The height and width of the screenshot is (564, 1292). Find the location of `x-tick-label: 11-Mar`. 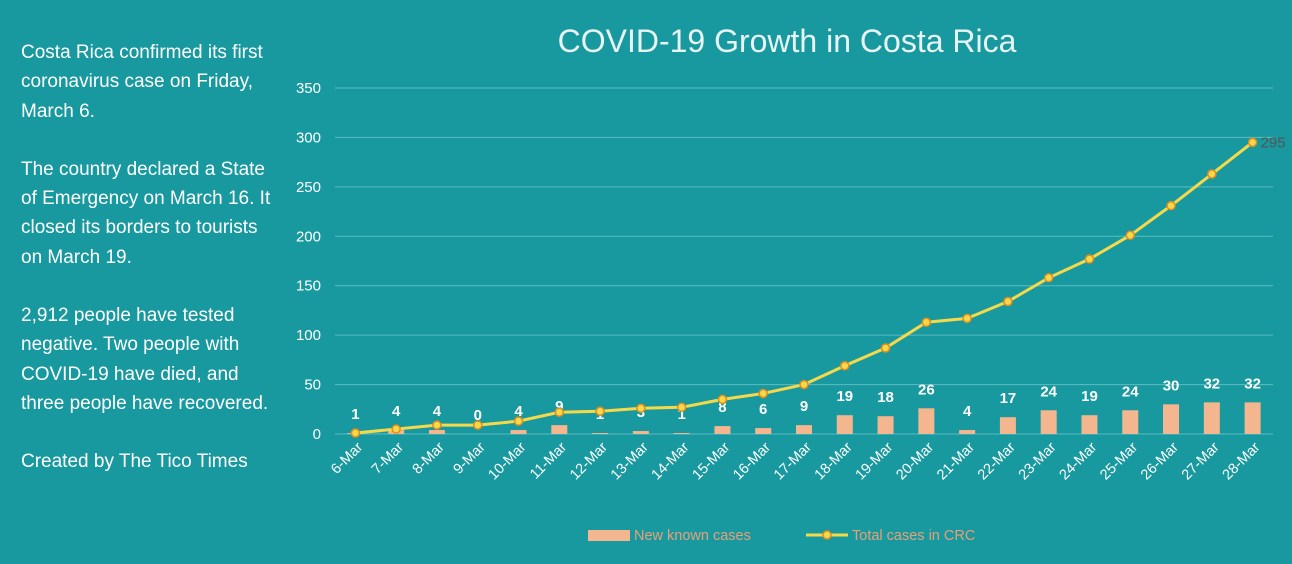

x-tick-label: 11-Mar is located at coordinates (548, 460).